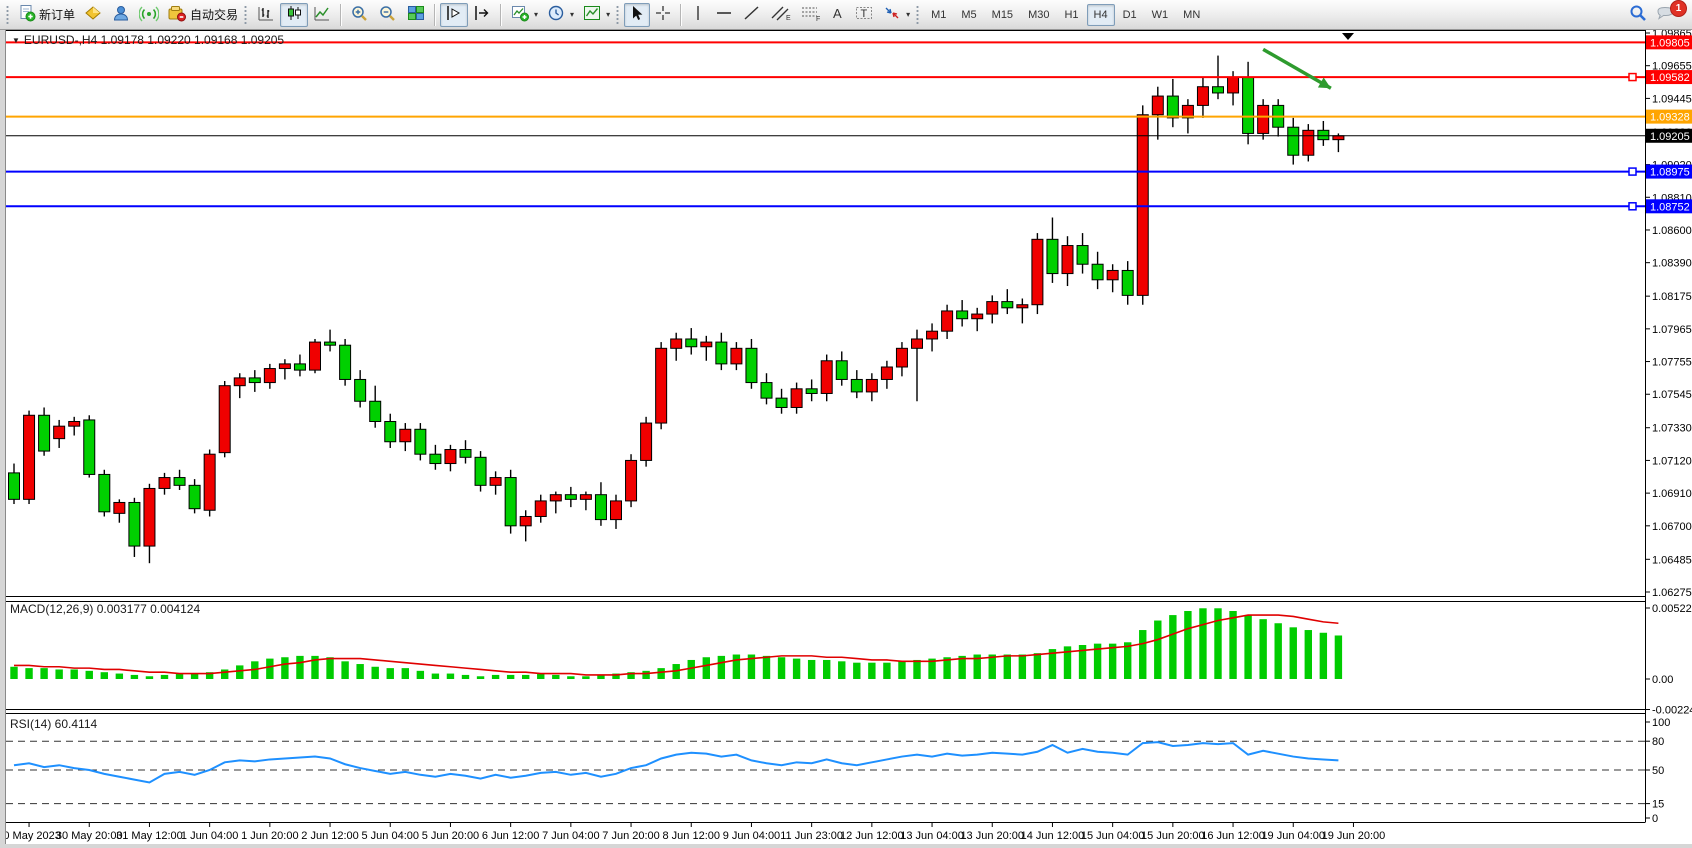 This screenshot has height=848, width=1692. I want to click on chart-shift-marker, so click(1348, 36).